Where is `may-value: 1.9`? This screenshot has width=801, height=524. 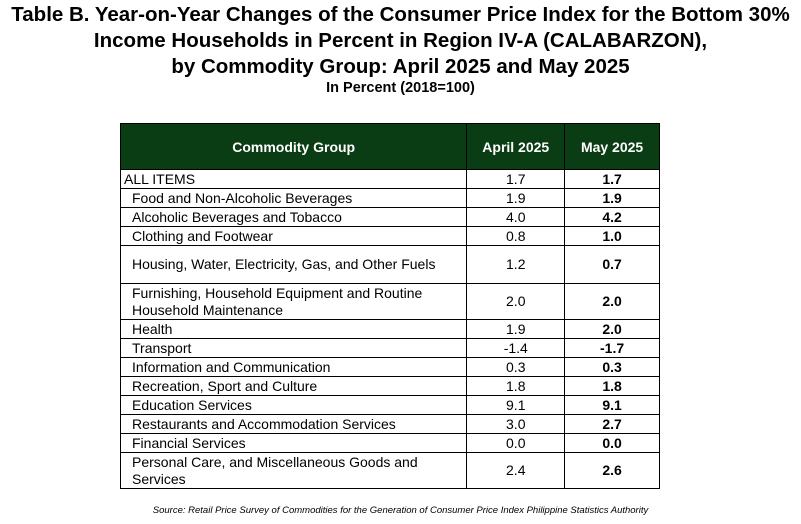 may-value: 1.9 is located at coordinates (612, 198).